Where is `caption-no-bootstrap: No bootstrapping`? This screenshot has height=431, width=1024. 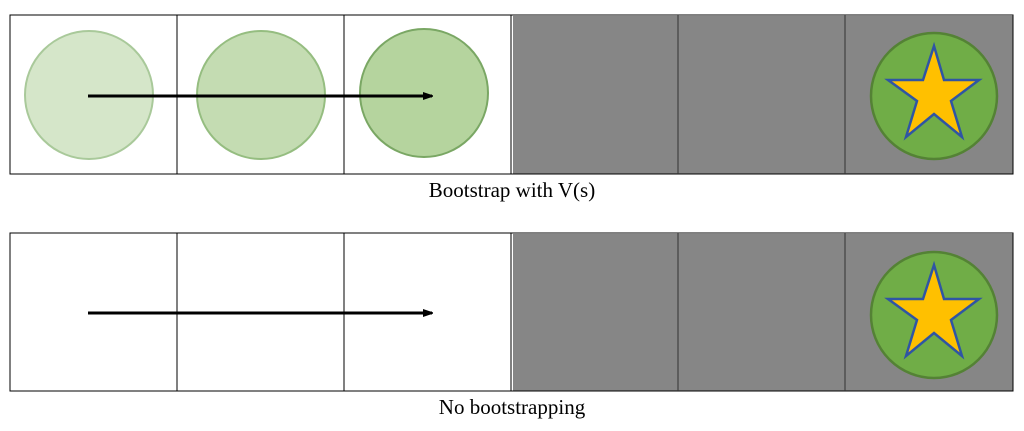
caption-no-bootstrap: No bootstrapping is located at coordinates (512, 407).